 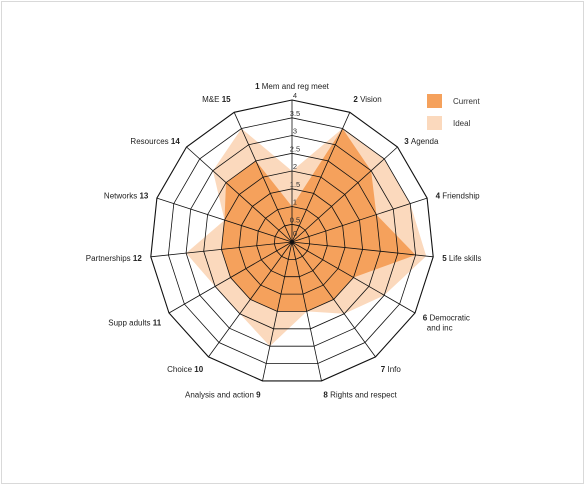 What do you see at coordinates (461, 195) in the screenshot?
I see `axis-label-text: Friendship` at bounding box center [461, 195].